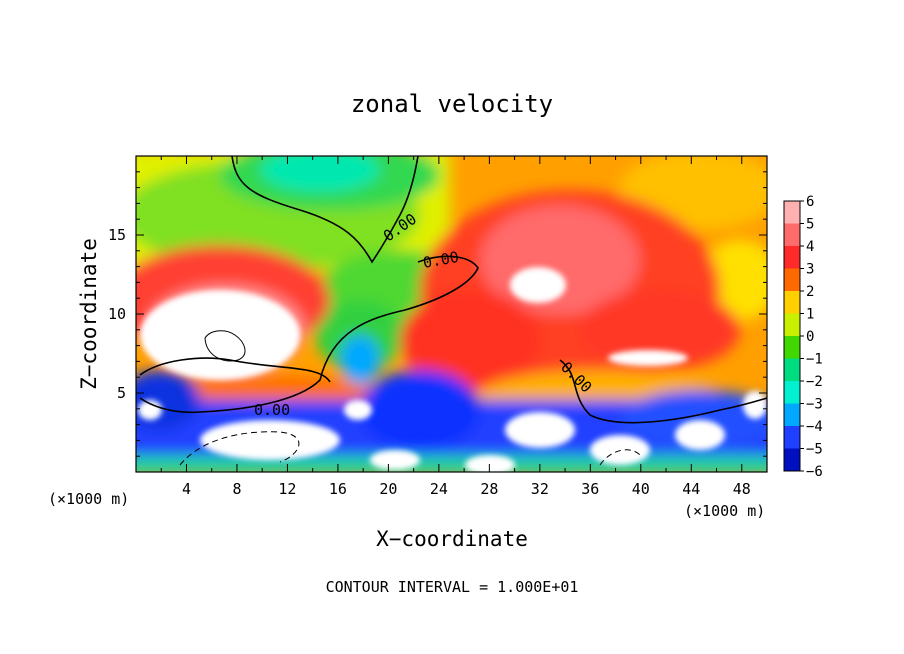 The image size is (904, 654). Describe the element at coordinates (287, 489) in the screenshot. I see `x-tick-label: 12` at that location.